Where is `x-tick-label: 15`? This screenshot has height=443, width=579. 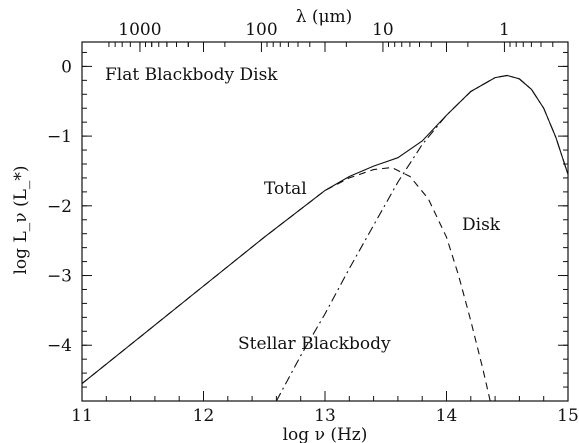 x-tick-label: 15 is located at coordinates (568, 416).